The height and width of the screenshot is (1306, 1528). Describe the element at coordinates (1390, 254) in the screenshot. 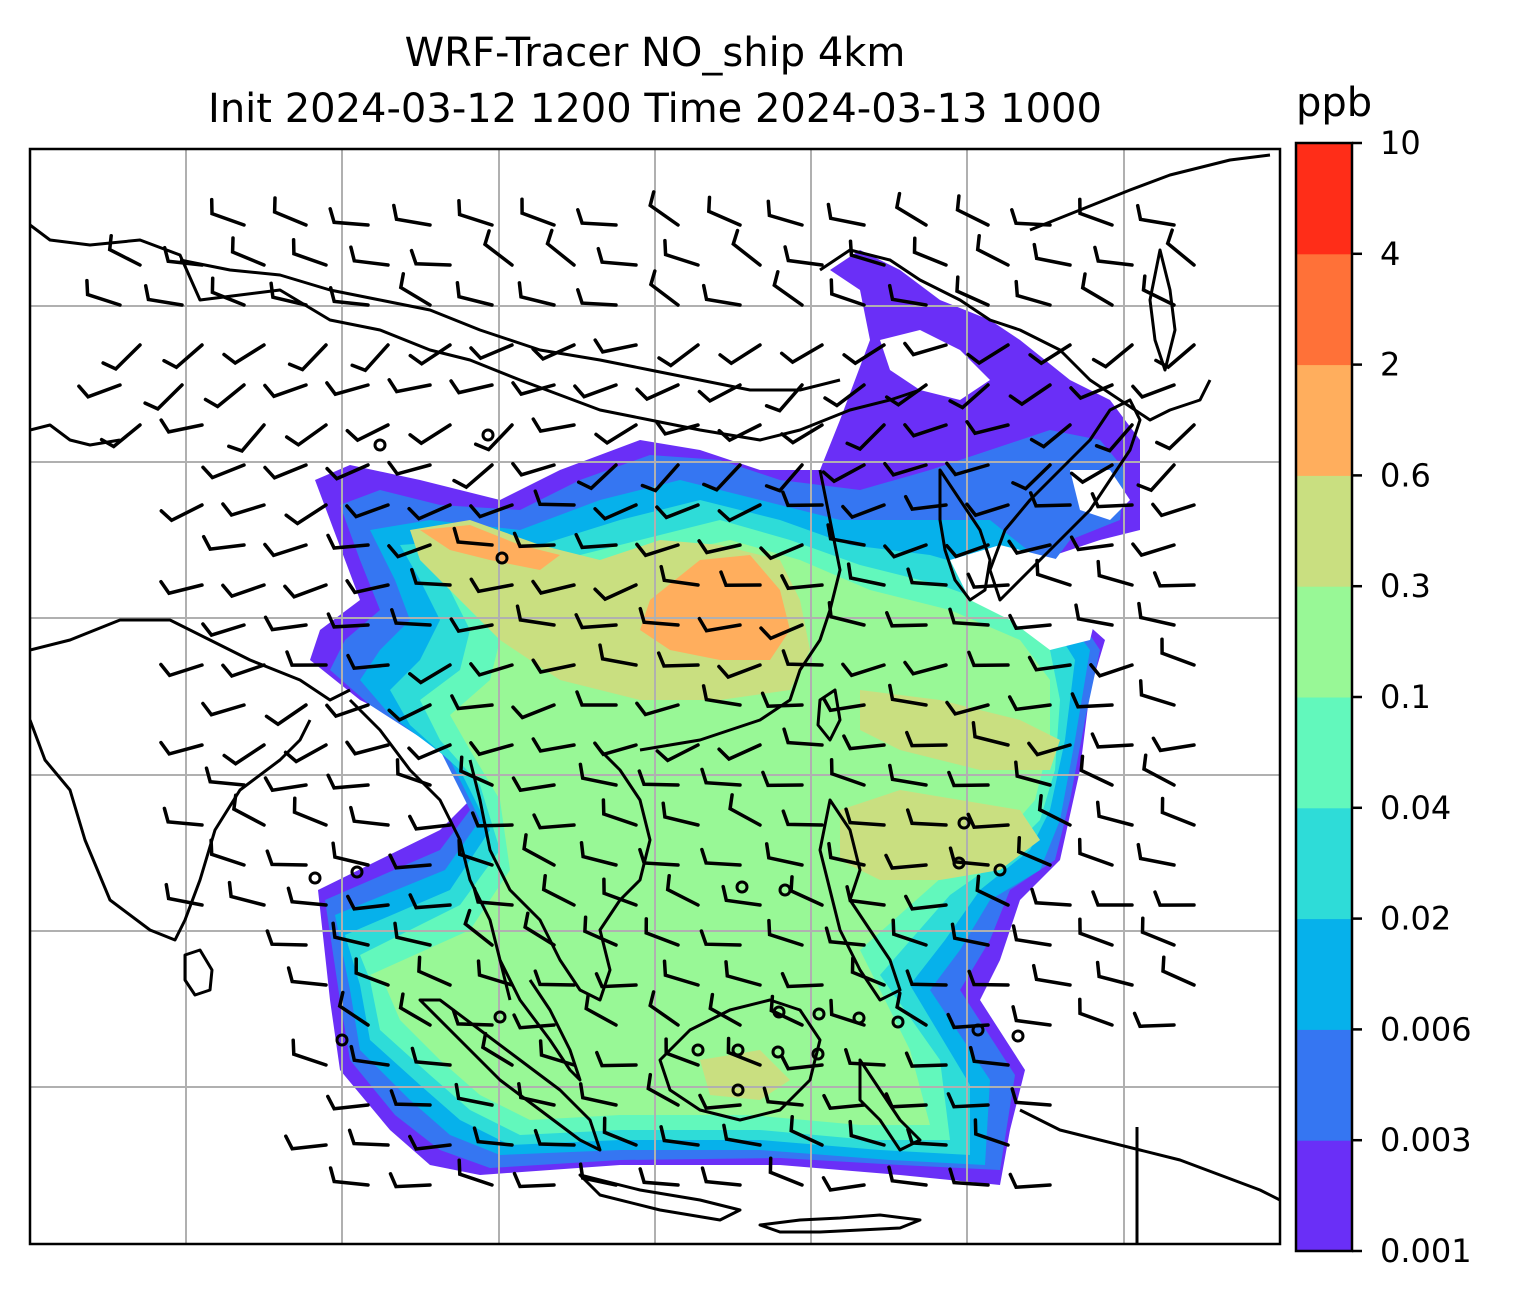

I see `colorbar-tick-label: 4` at that location.